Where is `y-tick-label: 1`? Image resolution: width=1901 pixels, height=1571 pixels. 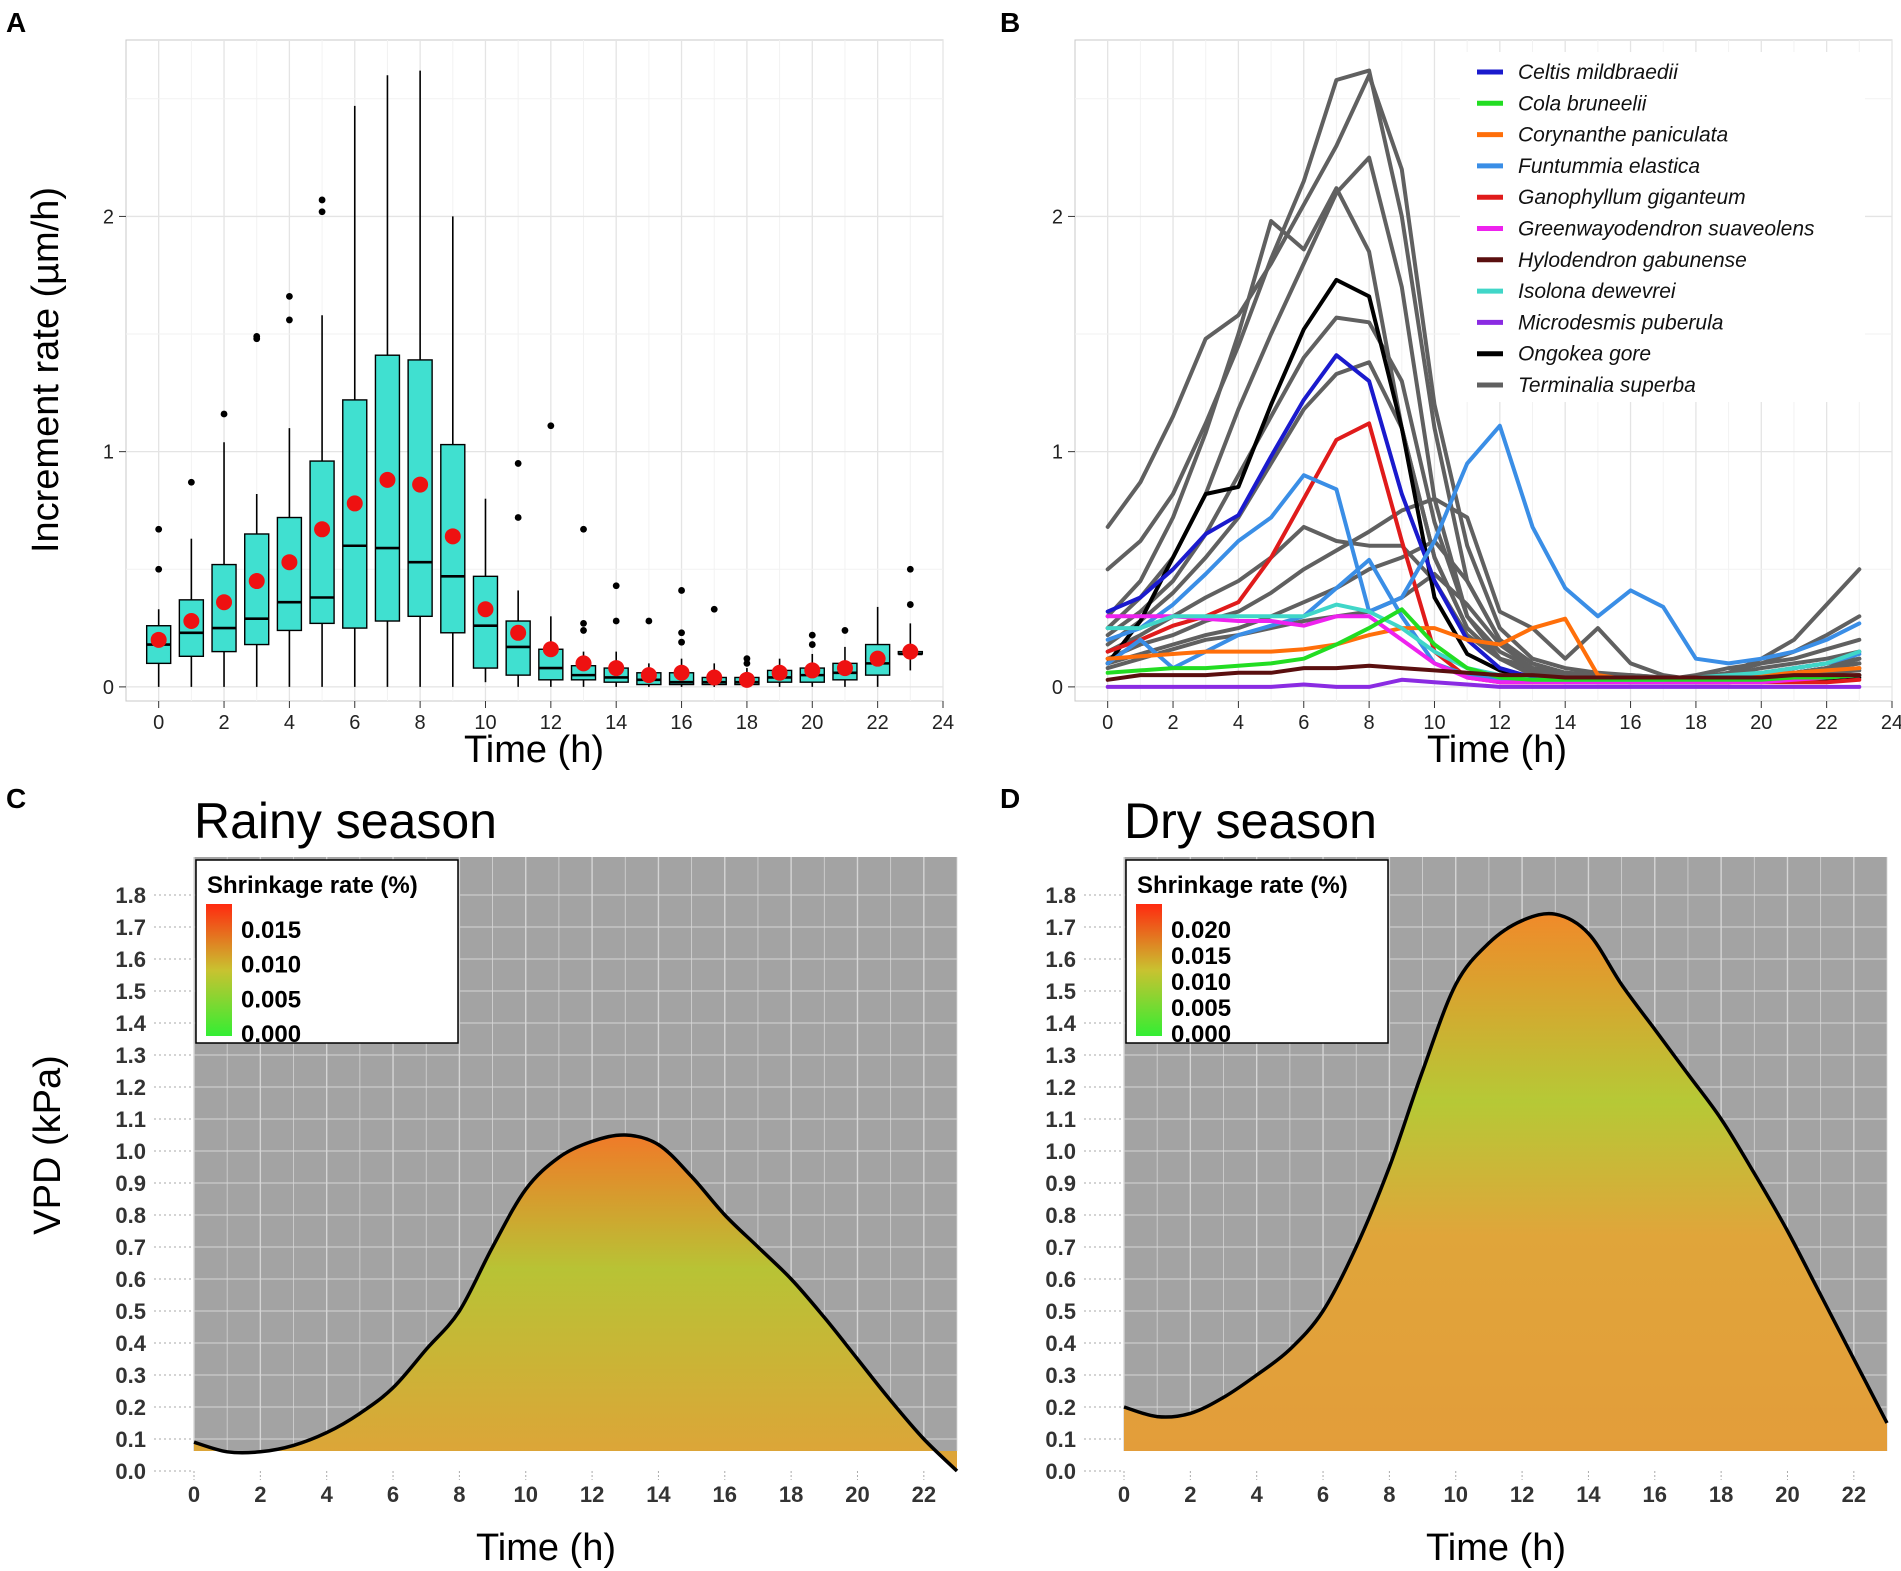 y-tick-label: 1 is located at coordinates (108, 453).